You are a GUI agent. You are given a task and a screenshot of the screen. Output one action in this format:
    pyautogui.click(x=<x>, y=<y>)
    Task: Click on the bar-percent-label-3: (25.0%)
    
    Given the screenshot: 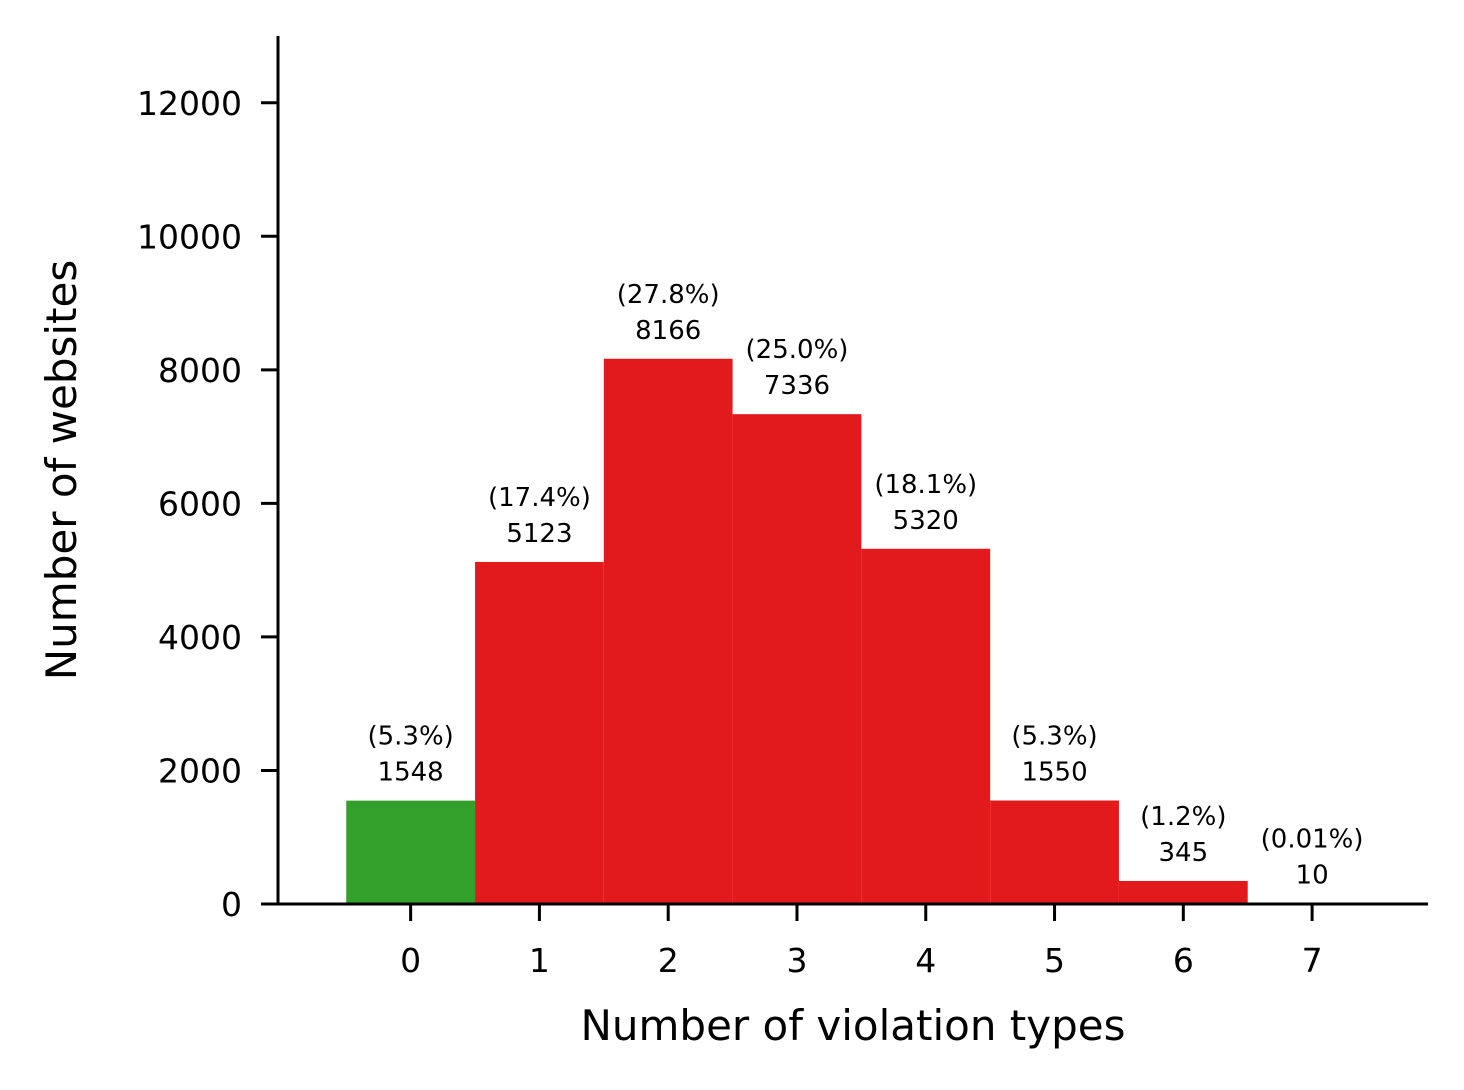 What is the action you would take?
    pyautogui.click(x=797, y=350)
    